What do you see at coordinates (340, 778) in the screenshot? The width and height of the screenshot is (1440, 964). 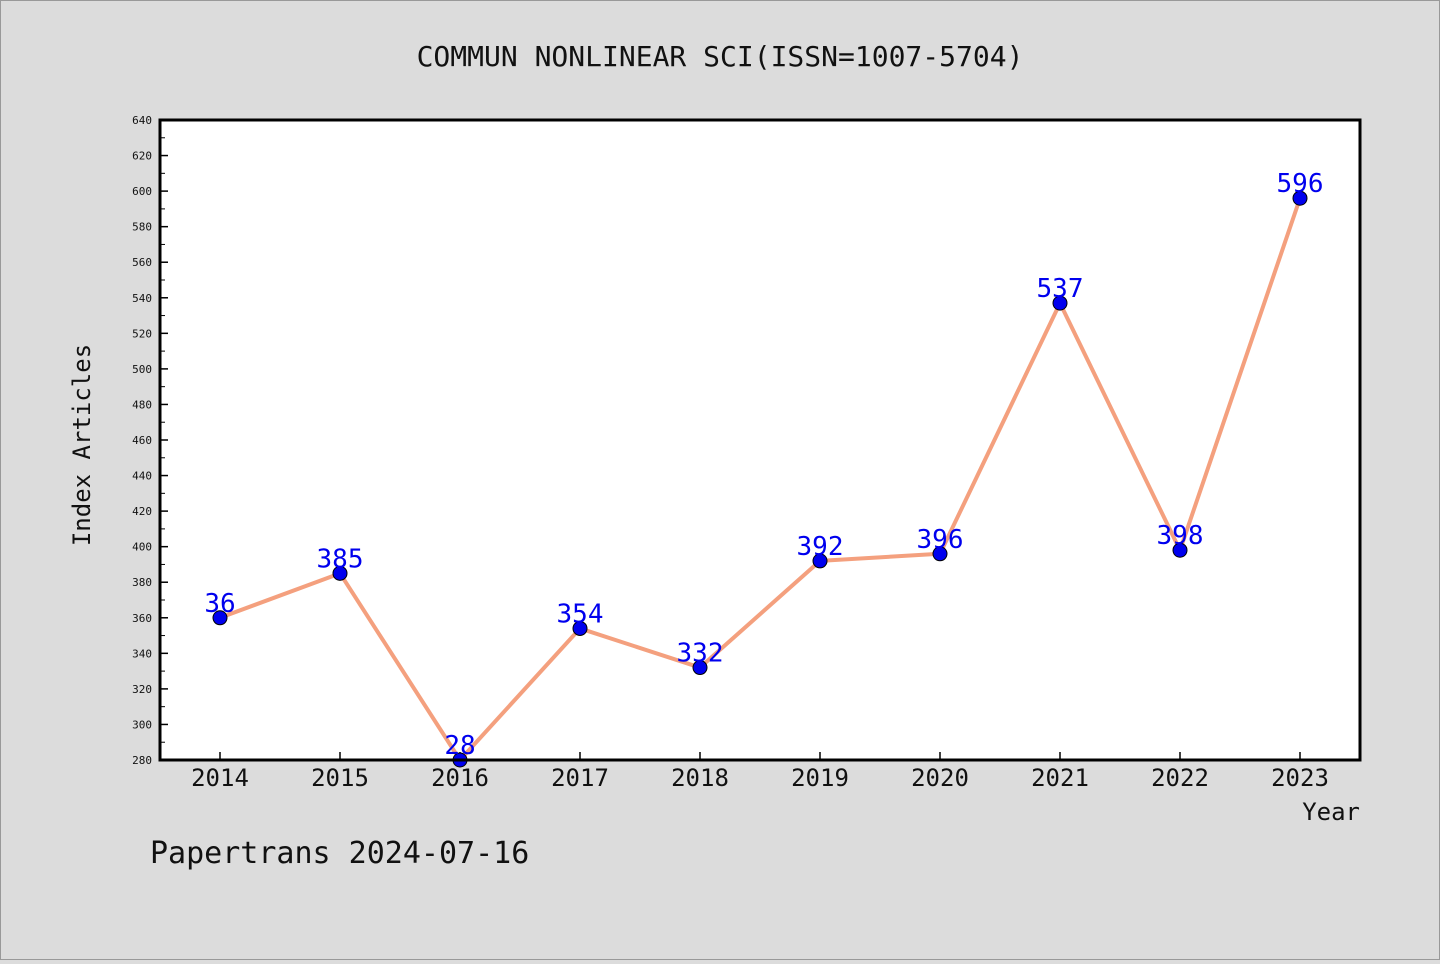 I see `x-tick-label: 2015` at bounding box center [340, 778].